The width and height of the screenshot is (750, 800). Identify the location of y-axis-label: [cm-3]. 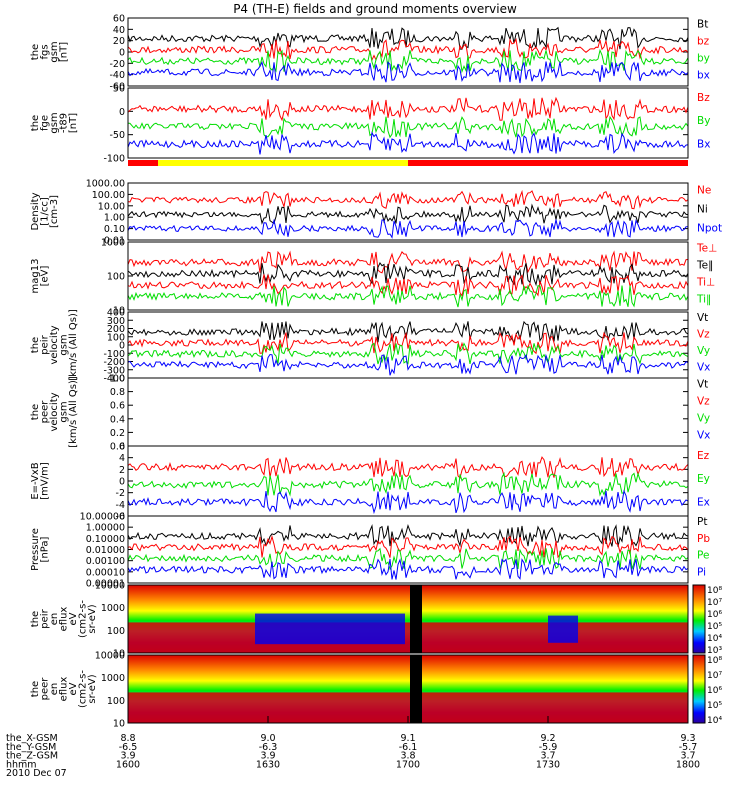
(54, 211).